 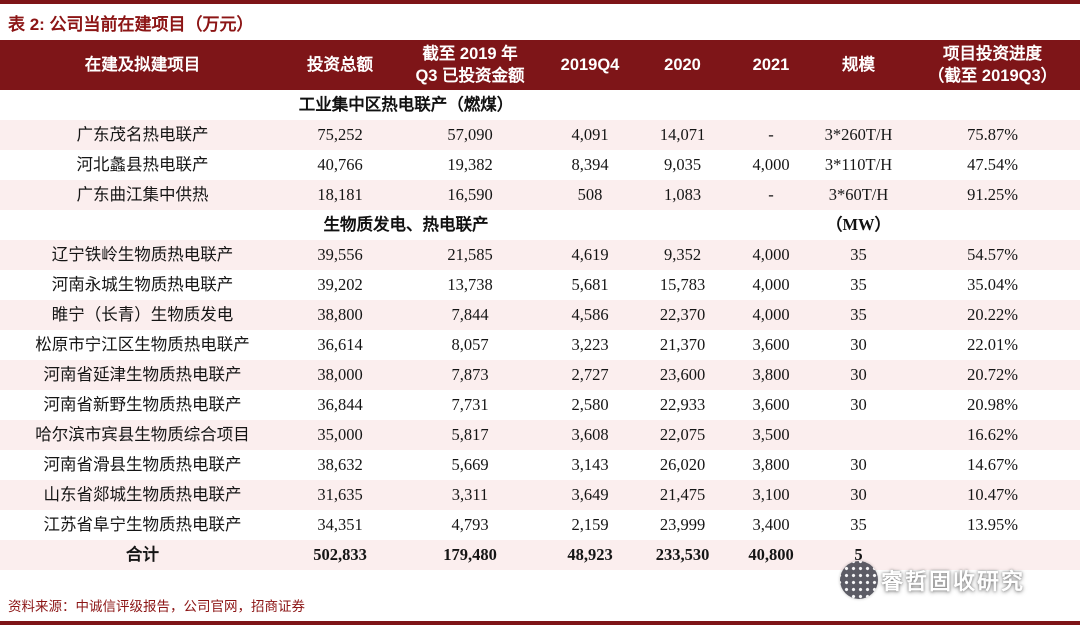 I want to click on empty-cell, so click(x=992, y=105).